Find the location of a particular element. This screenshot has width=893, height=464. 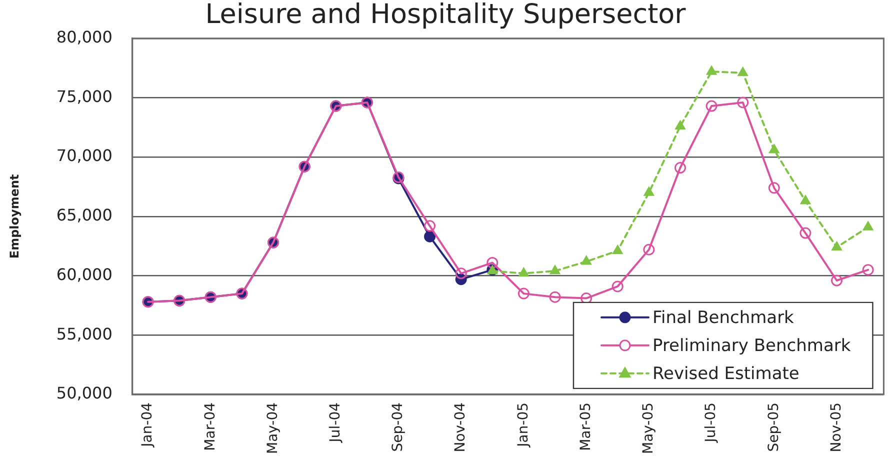

legend-label: Final Benchmark is located at coordinates (723, 318).